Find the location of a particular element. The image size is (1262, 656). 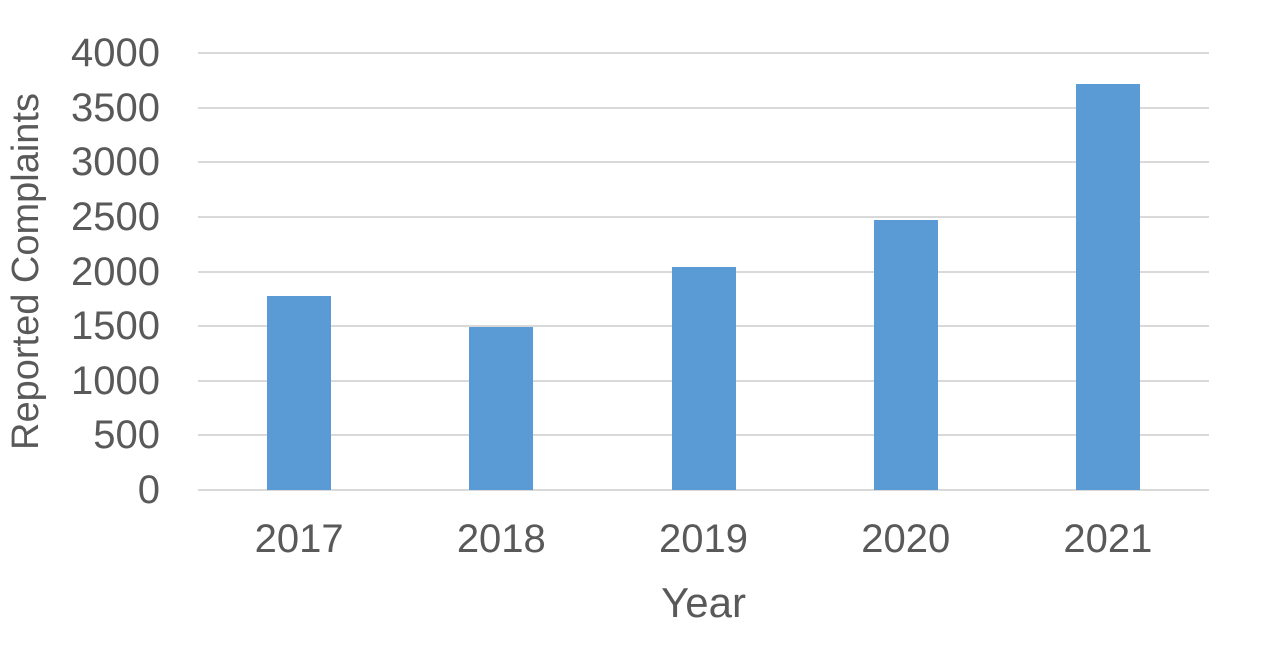

y-tick-label: 500 is located at coordinates (126, 435).